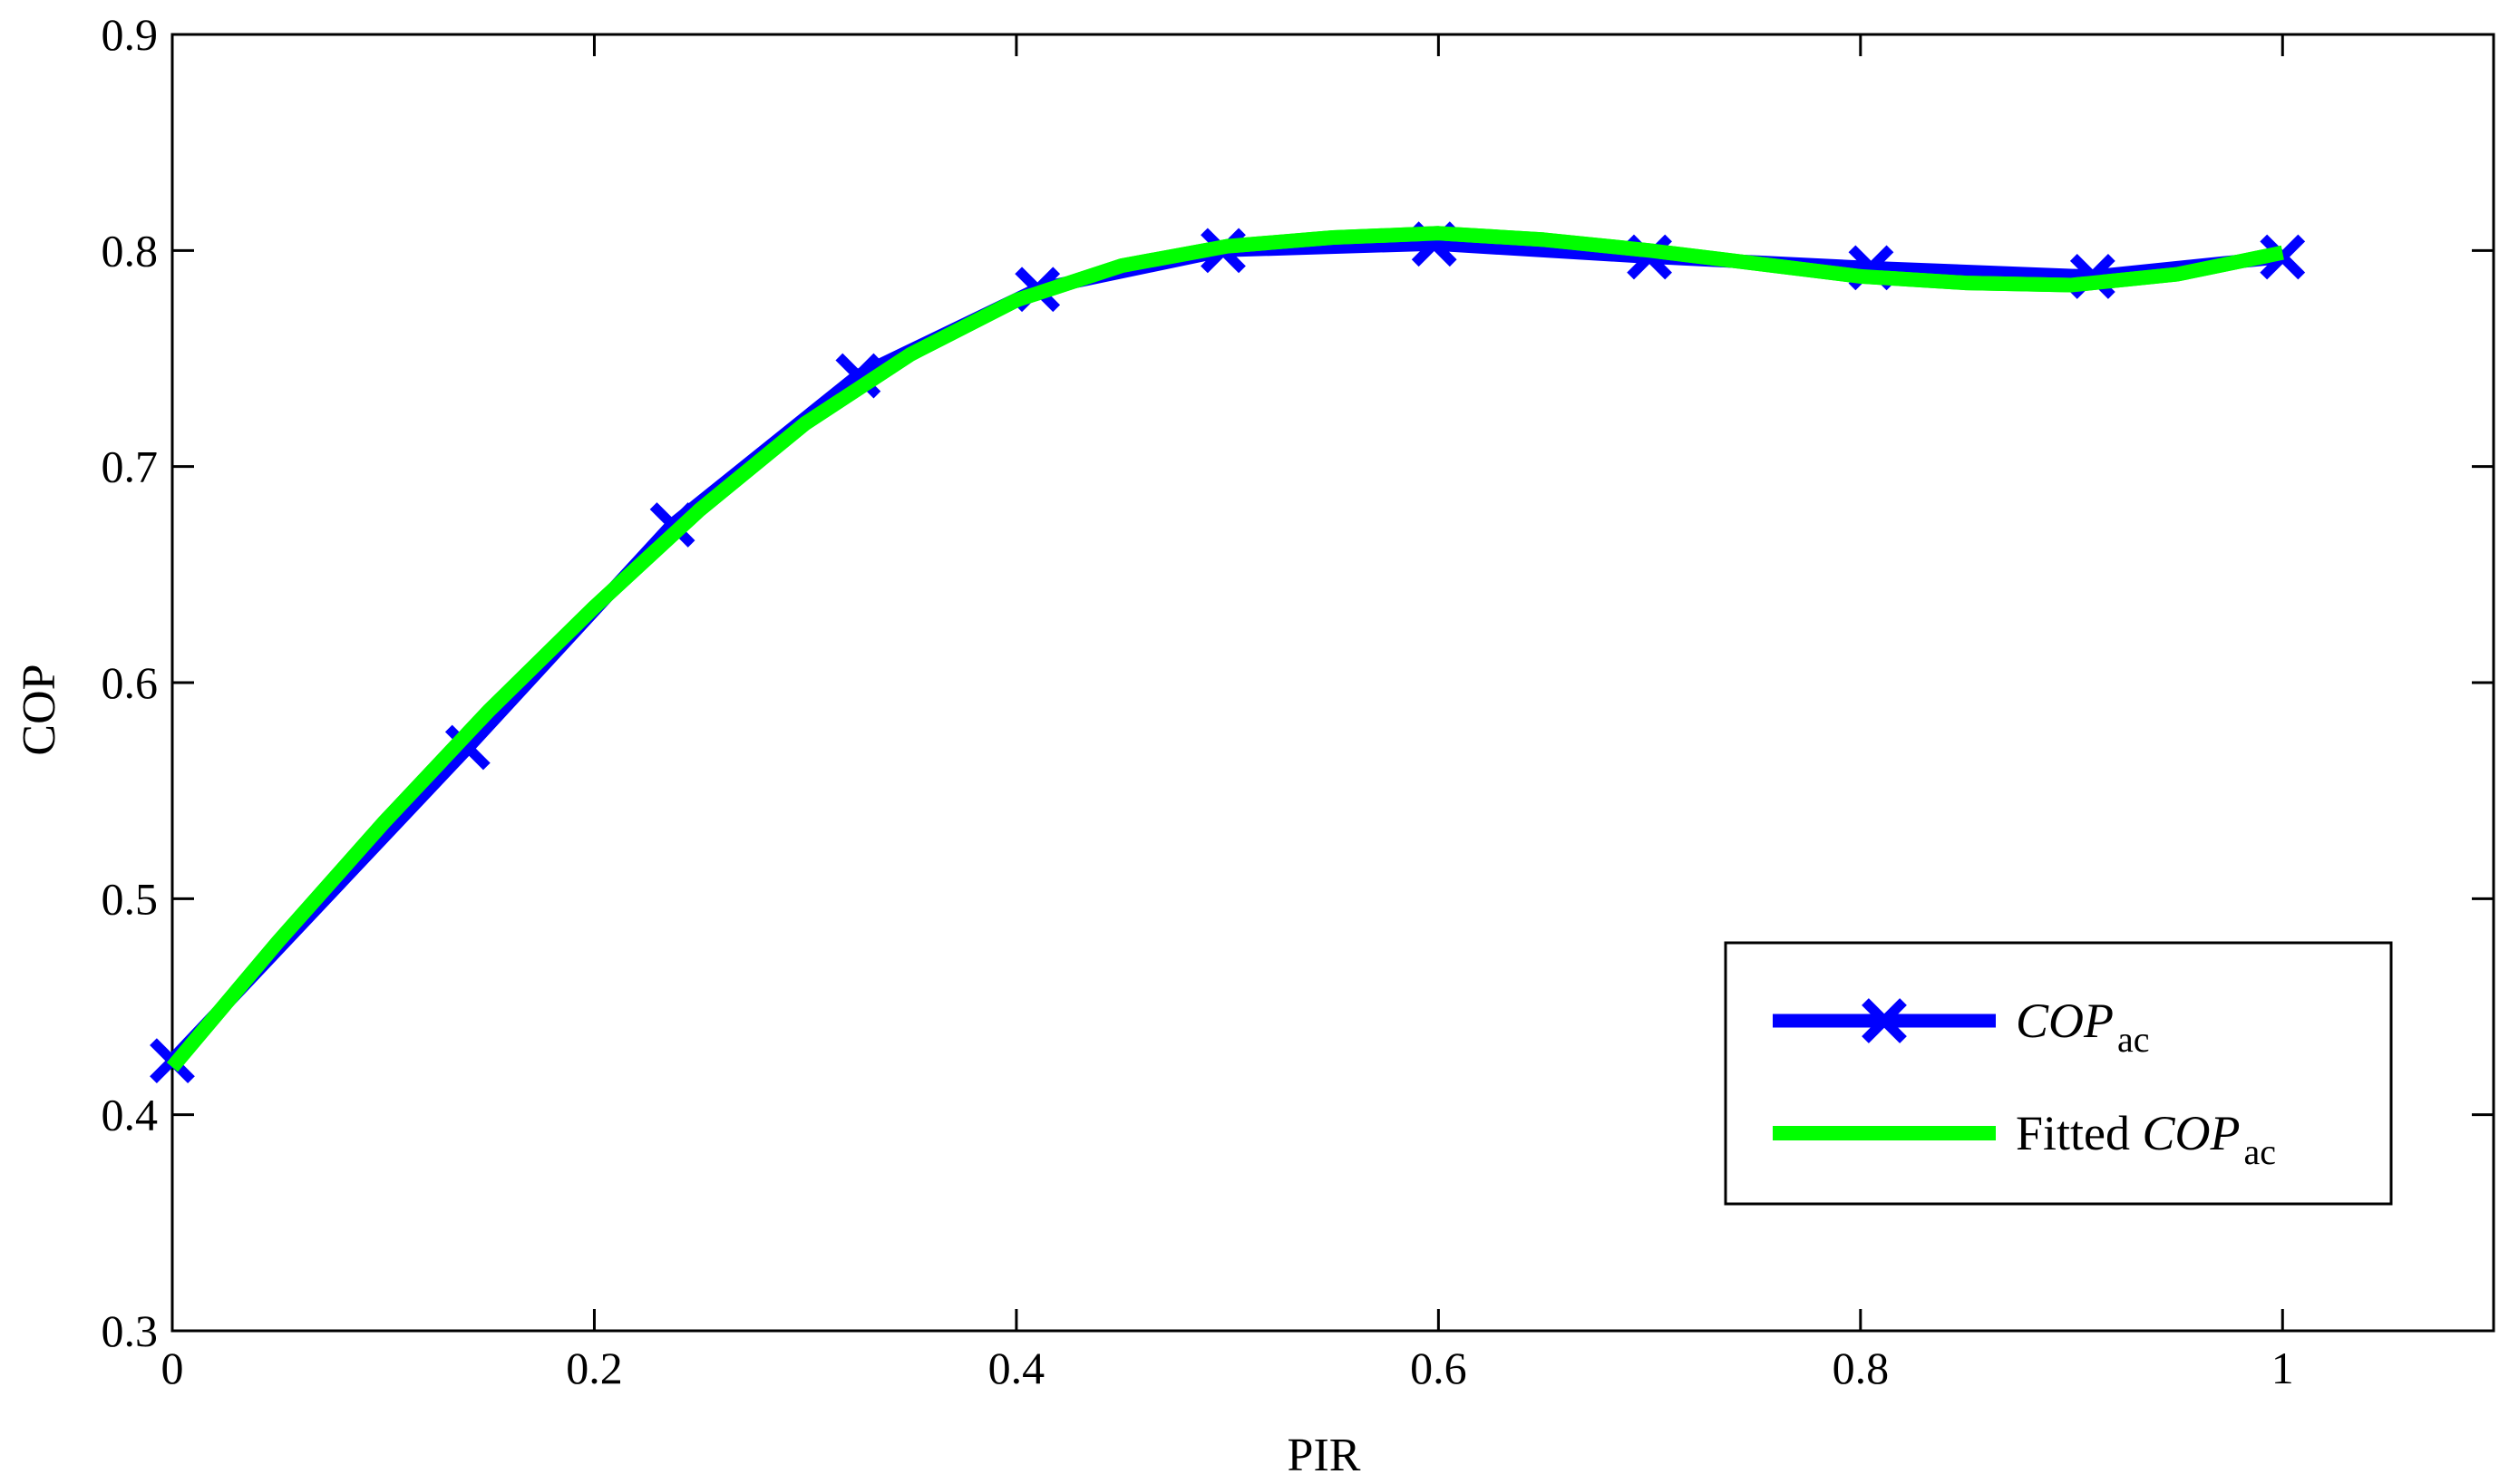  What do you see at coordinates (130, 250) in the screenshot?
I see `y-tick-label: 0.8` at bounding box center [130, 250].